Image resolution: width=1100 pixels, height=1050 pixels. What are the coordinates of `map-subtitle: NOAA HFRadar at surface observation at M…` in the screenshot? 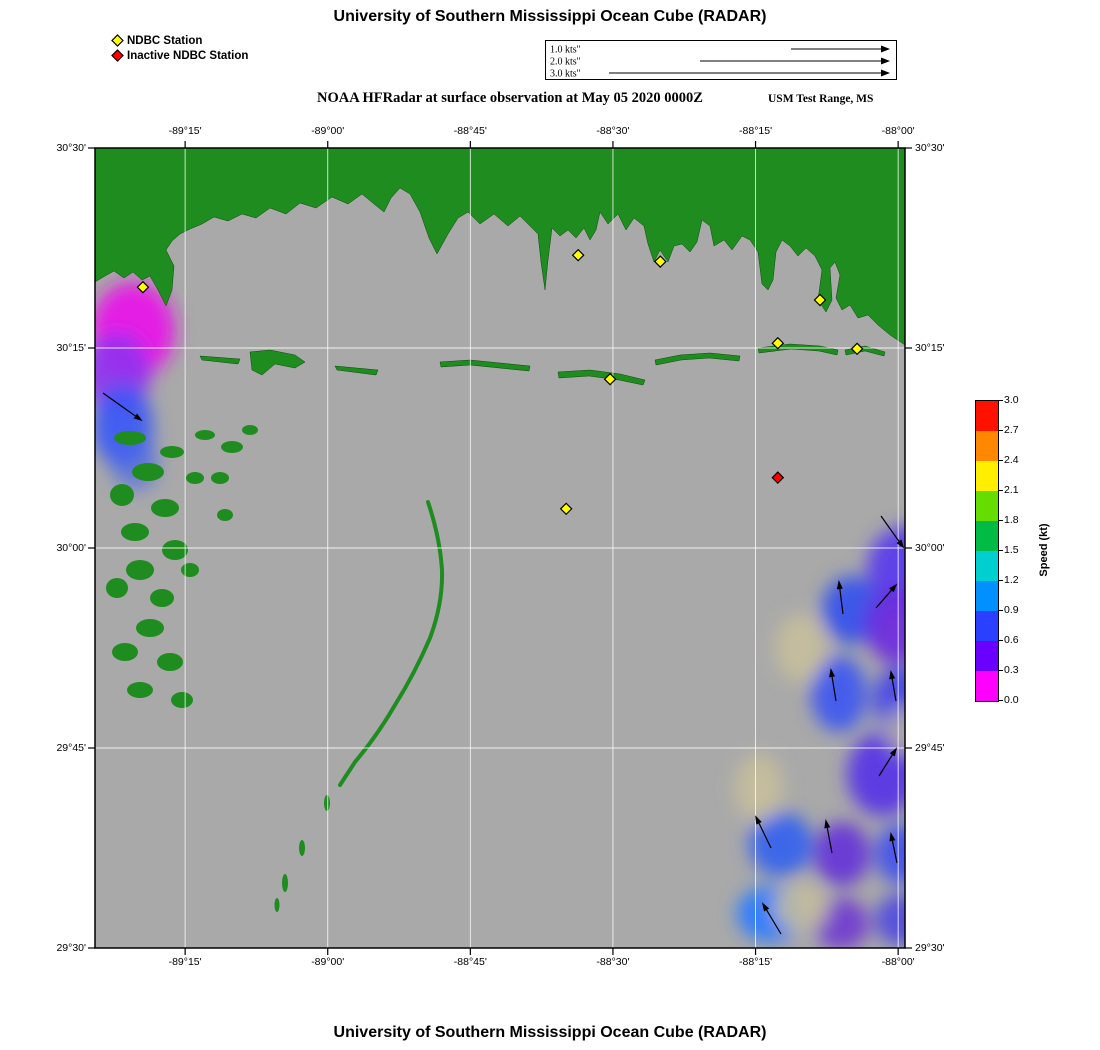 It's located at (510, 98).